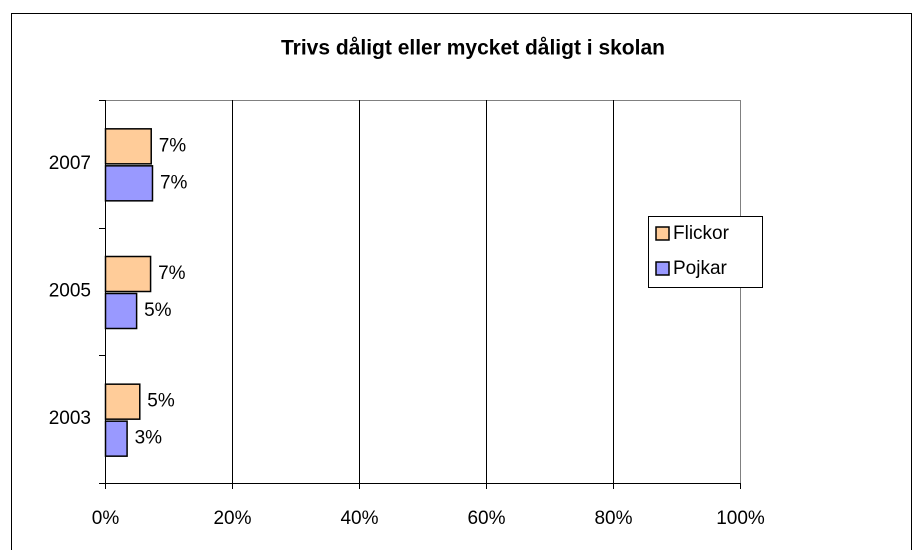  I want to click on x-tick-label: 100%, so click(740, 518).